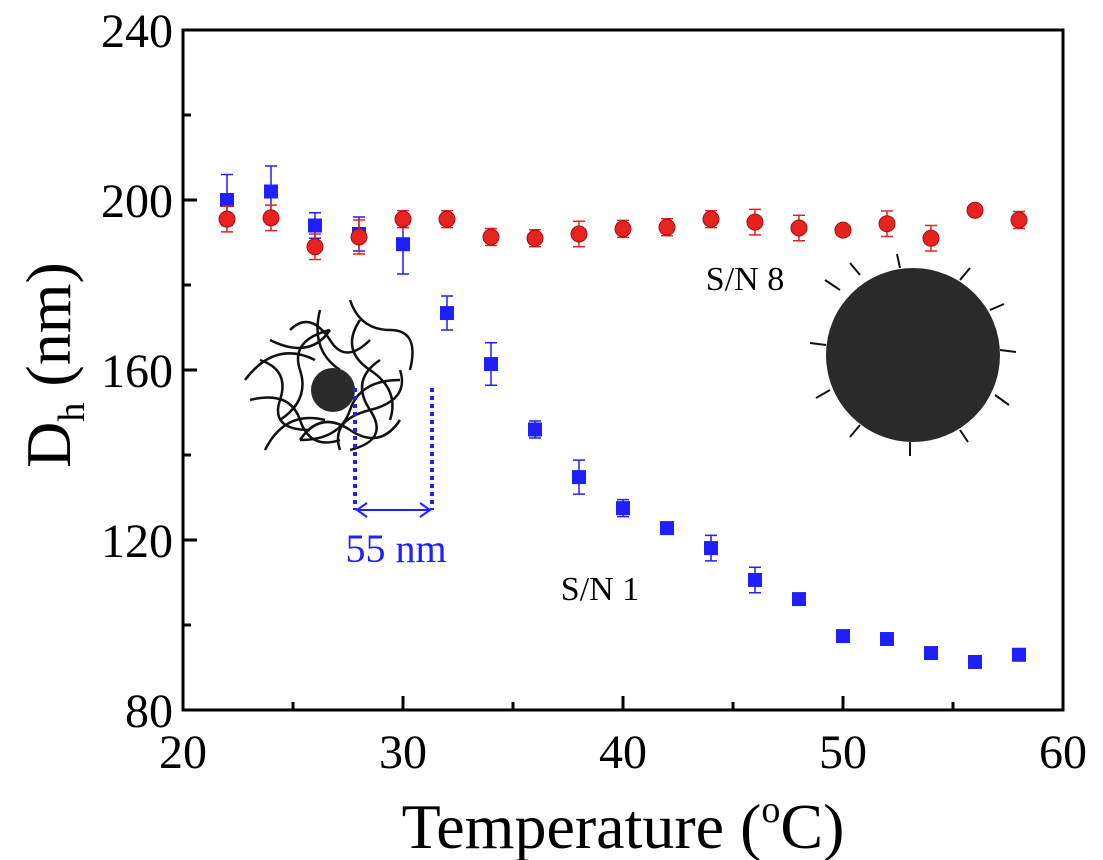  What do you see at coordinates (843, 752) in the screenshot?
I see `x-tick-label: 50` at bounding box center [843, 752].